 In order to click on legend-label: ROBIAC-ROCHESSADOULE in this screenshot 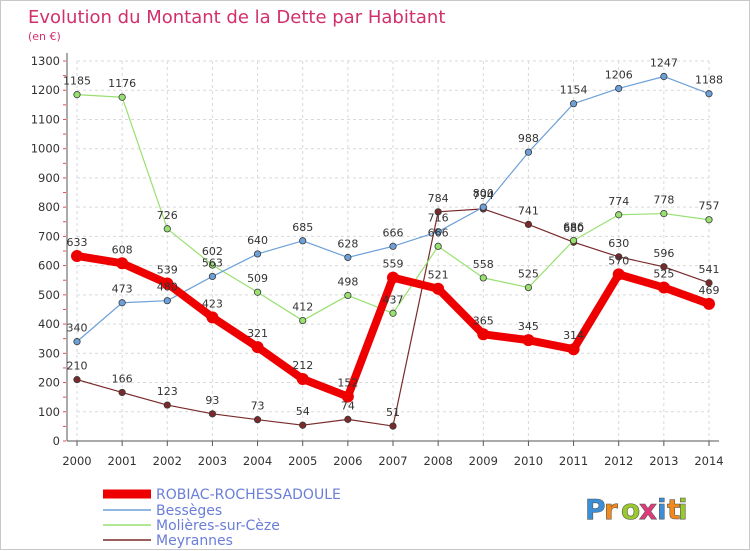, I will do `click(248, 495)`.